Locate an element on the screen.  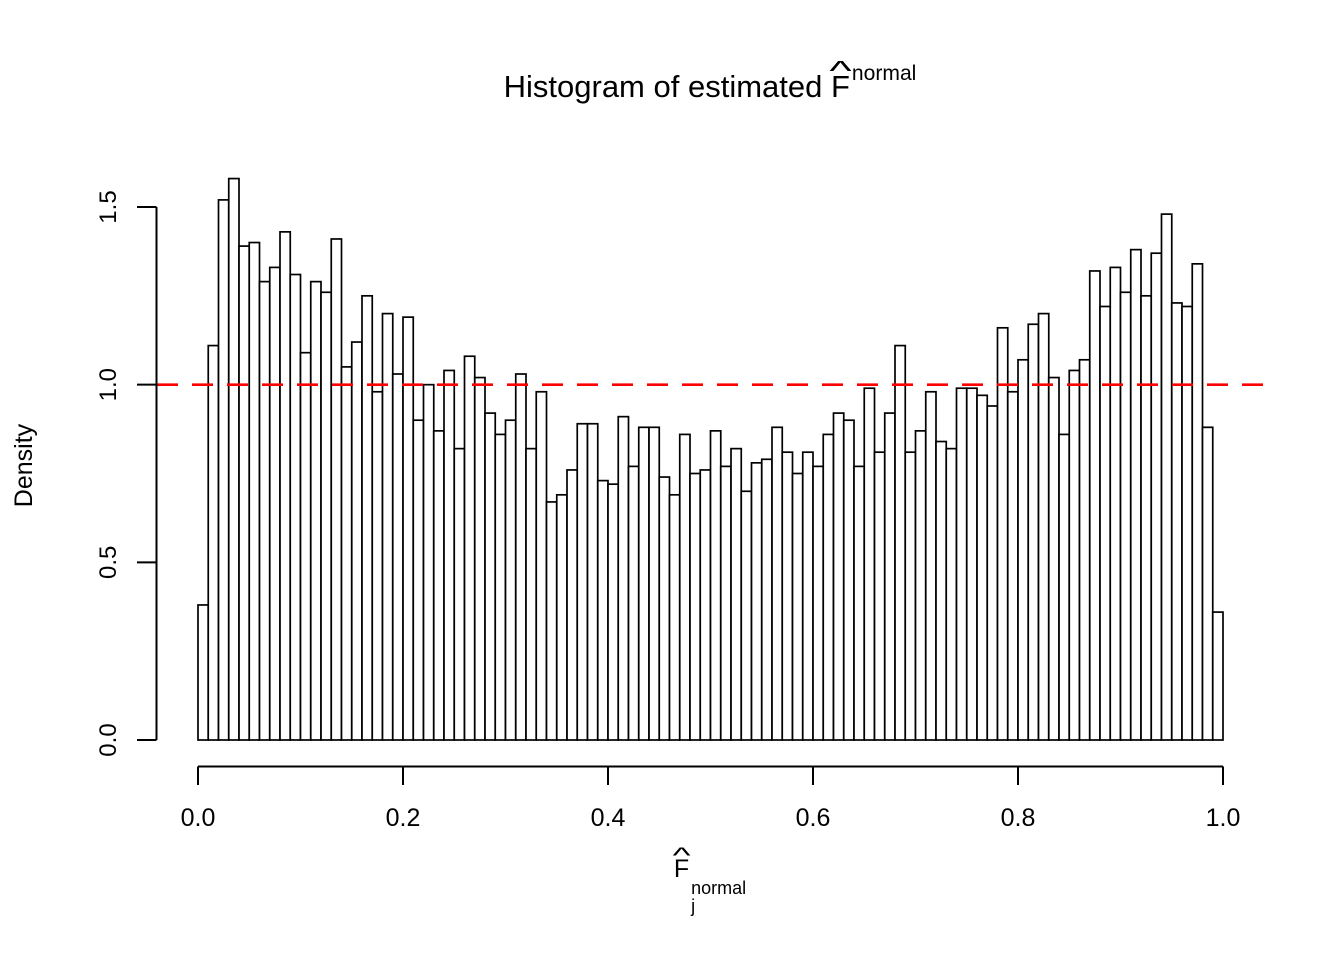
x-axis-label-scripts: normal j is located at coordinates (718, 897).